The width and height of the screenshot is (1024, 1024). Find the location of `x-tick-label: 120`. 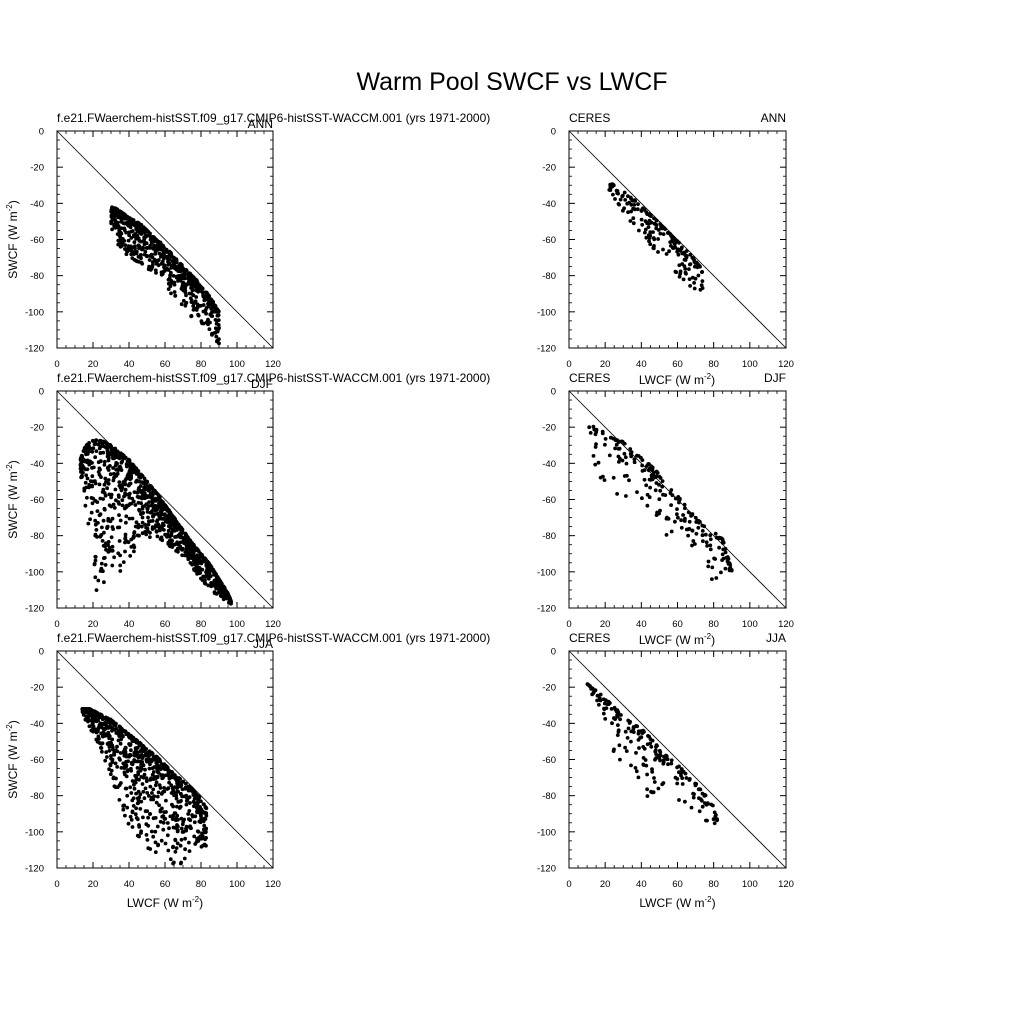

x-tick-label: 120 is located at coordinates (786, 884).